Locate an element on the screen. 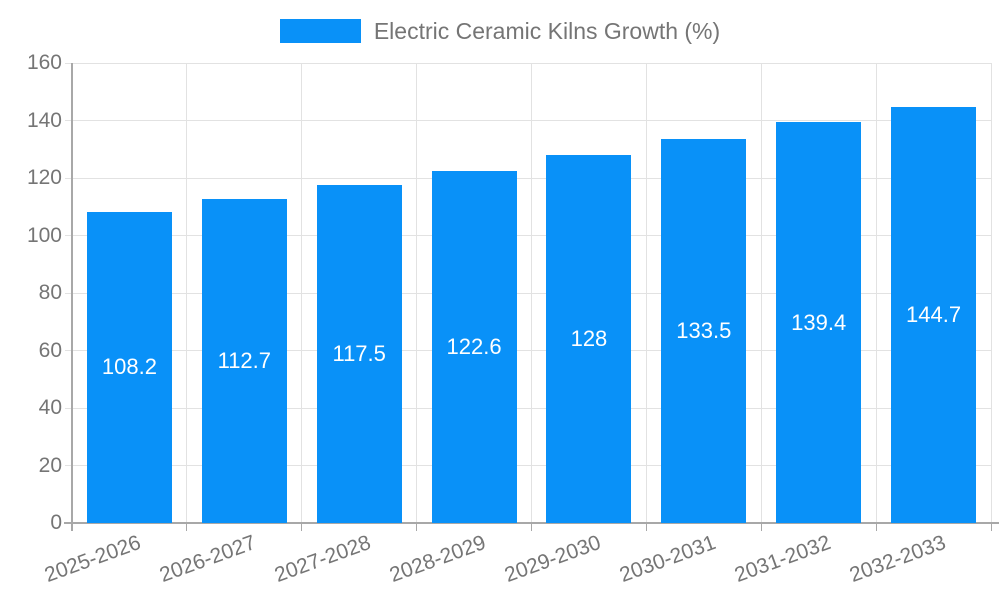 The image size is (1000, 600). y-axis-tick-label: 160 is located at coordinates (44, 62).